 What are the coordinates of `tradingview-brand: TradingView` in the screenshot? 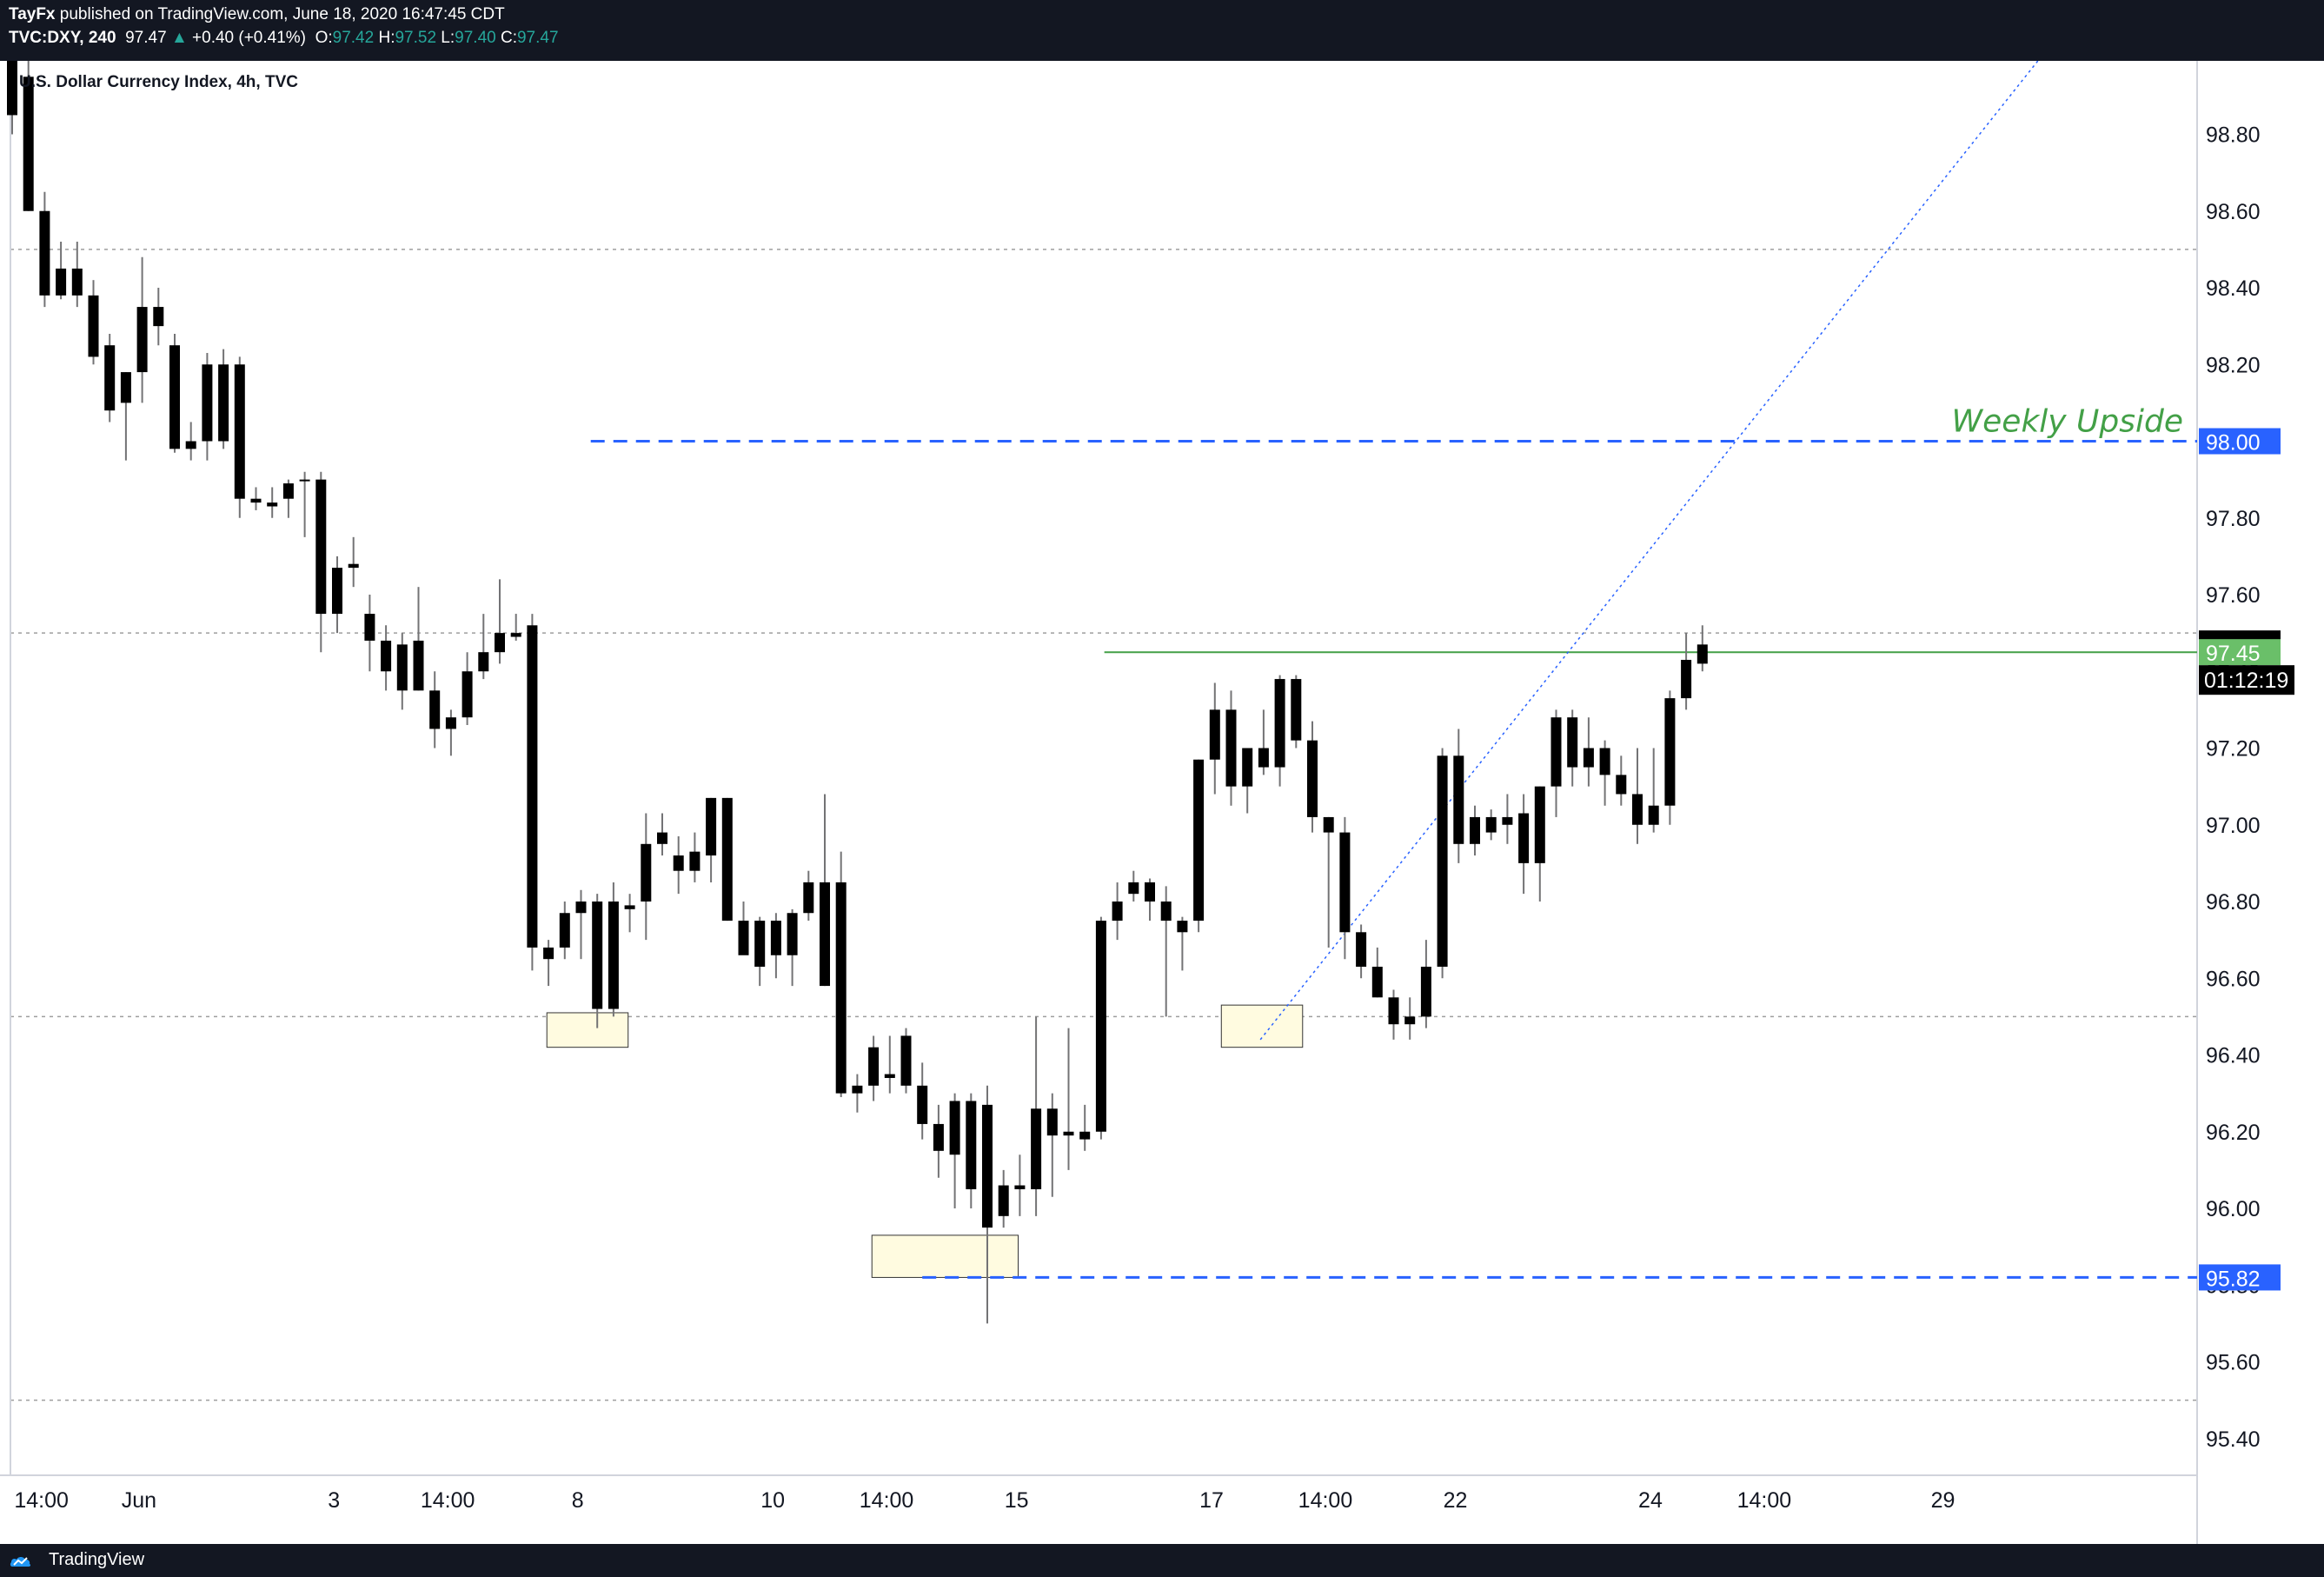 It's located at (97, 1559).